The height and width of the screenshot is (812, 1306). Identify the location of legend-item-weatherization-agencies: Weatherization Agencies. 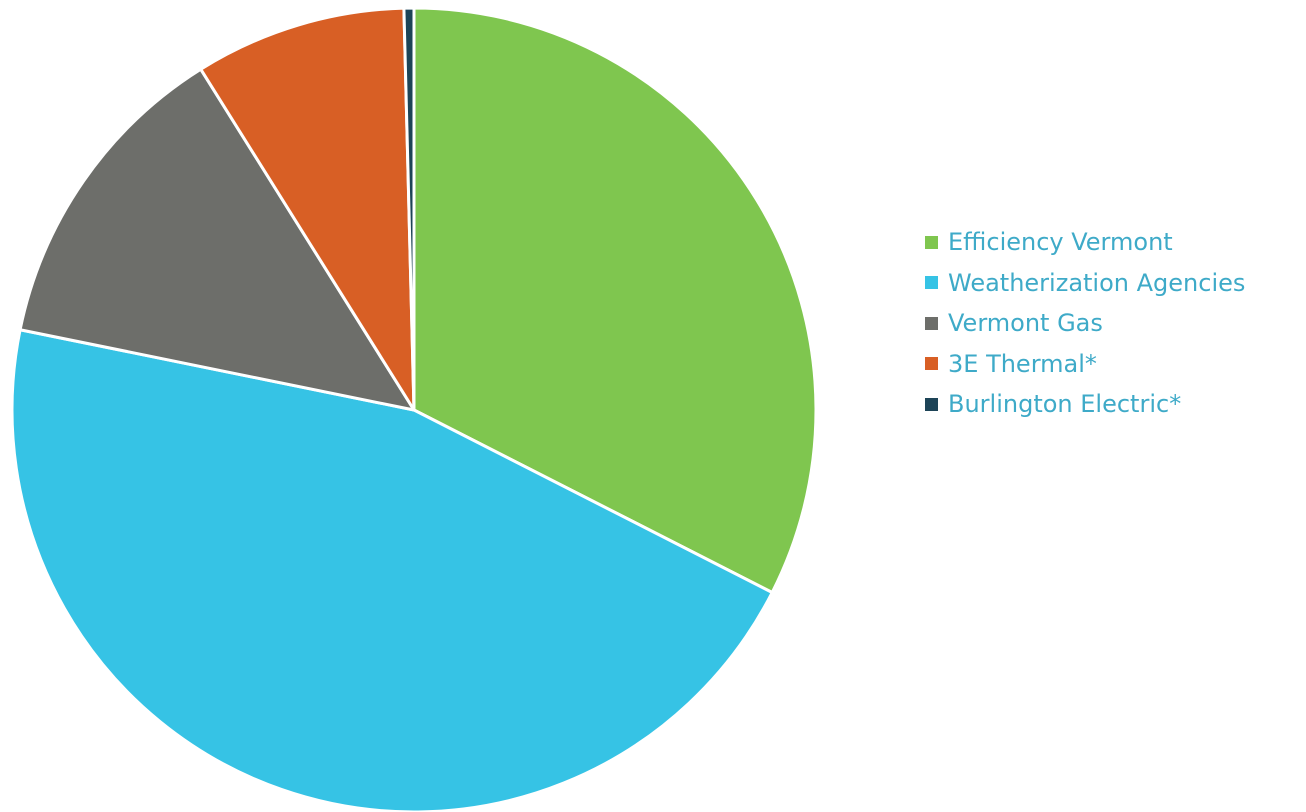
(1085, 283).